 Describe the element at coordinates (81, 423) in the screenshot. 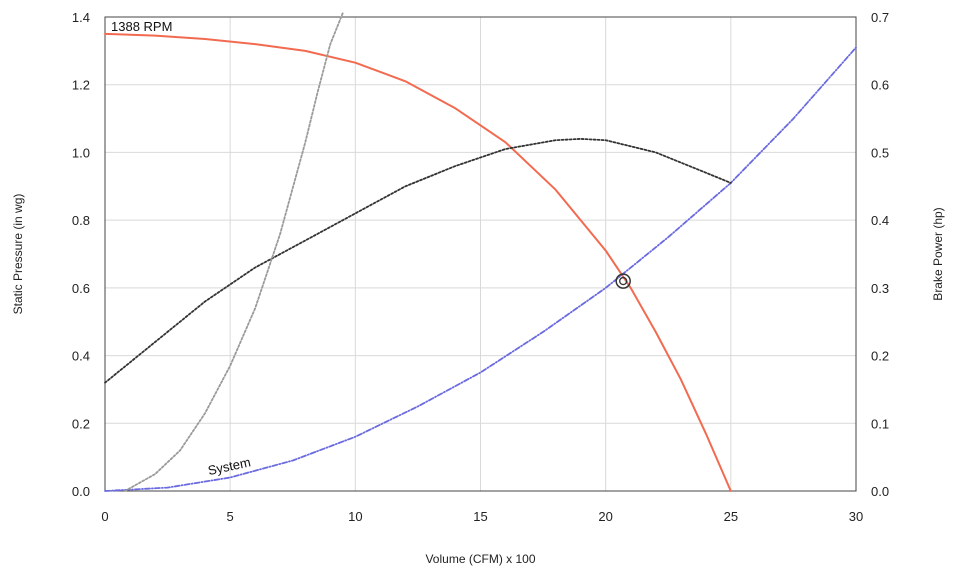

I see `y-tick-label: 0.2` at that location.